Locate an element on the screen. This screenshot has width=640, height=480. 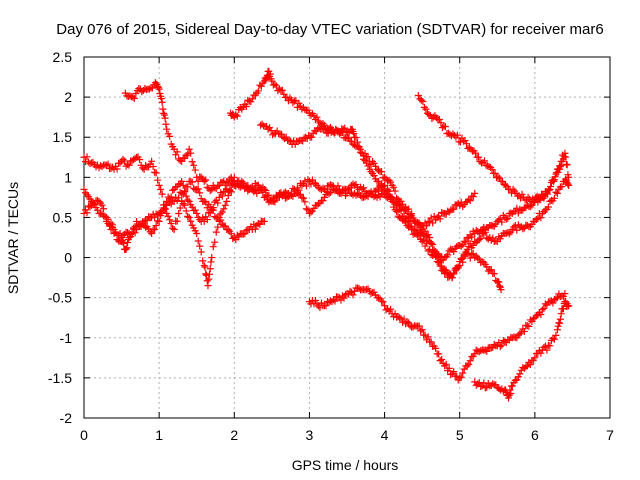
y-tick-label: 0.5 is located at coordinates (63, 217).